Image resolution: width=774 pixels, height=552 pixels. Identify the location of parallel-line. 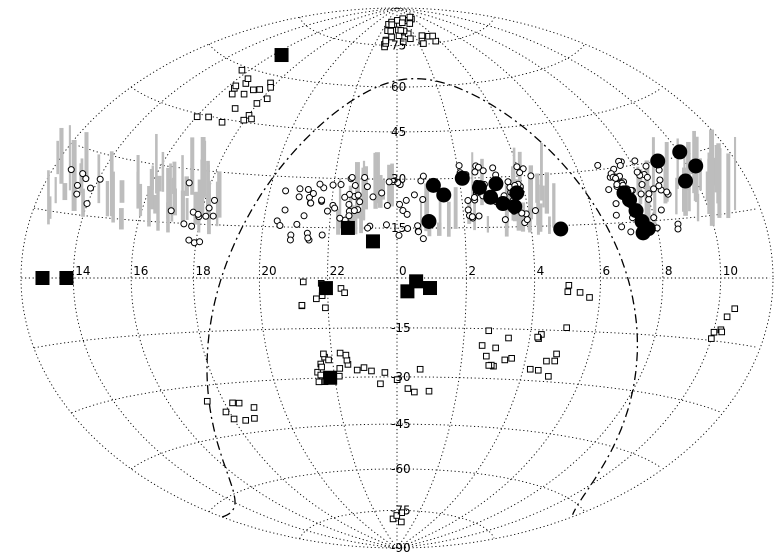
(396, 446).